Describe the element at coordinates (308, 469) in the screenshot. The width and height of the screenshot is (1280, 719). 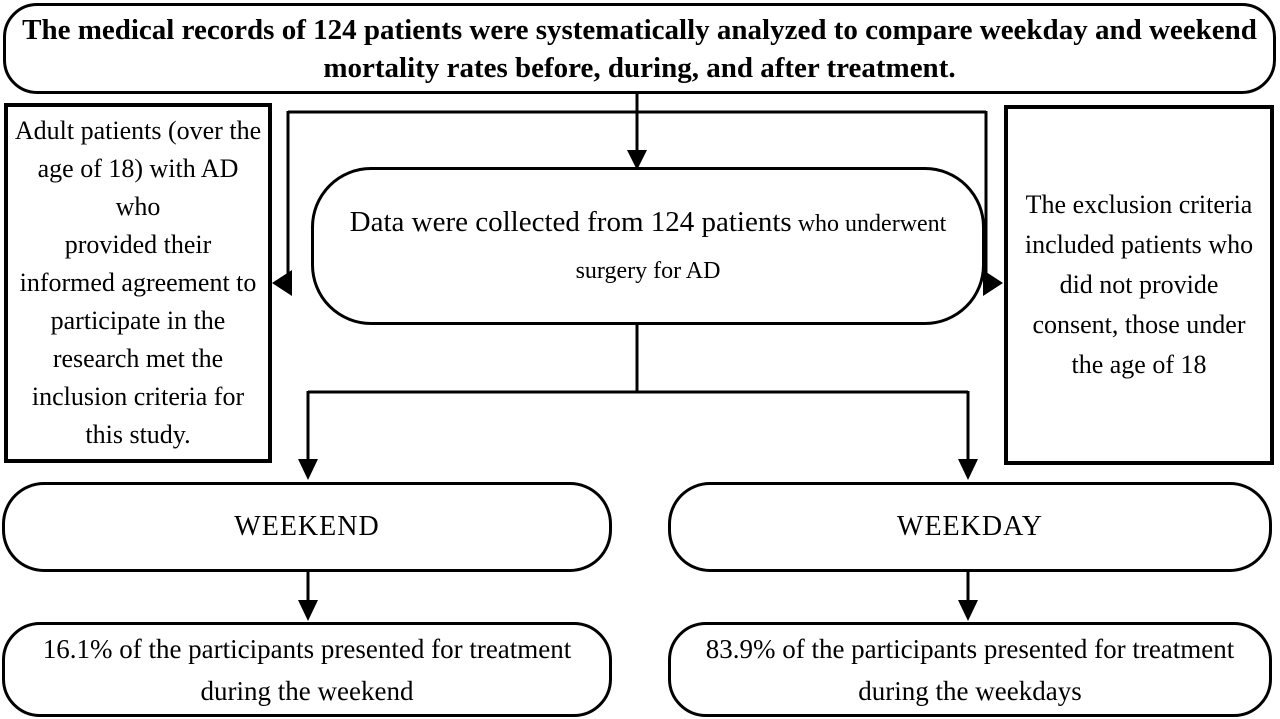
I see `arrow-to-weekend-head` at that location.